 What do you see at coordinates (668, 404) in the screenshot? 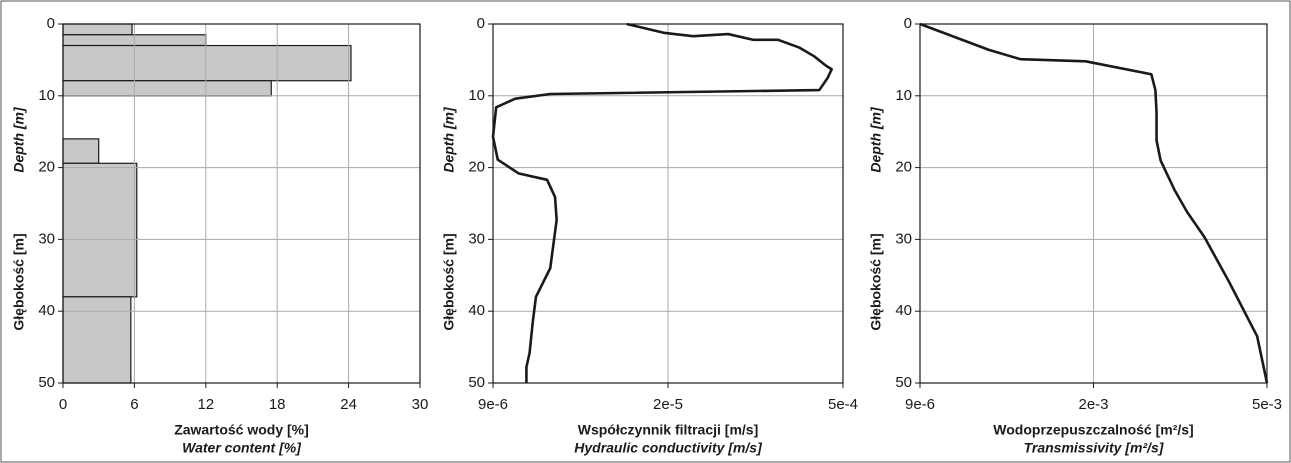
I see `x-tick-label: 2e-5` at bounding box center [668, 404].